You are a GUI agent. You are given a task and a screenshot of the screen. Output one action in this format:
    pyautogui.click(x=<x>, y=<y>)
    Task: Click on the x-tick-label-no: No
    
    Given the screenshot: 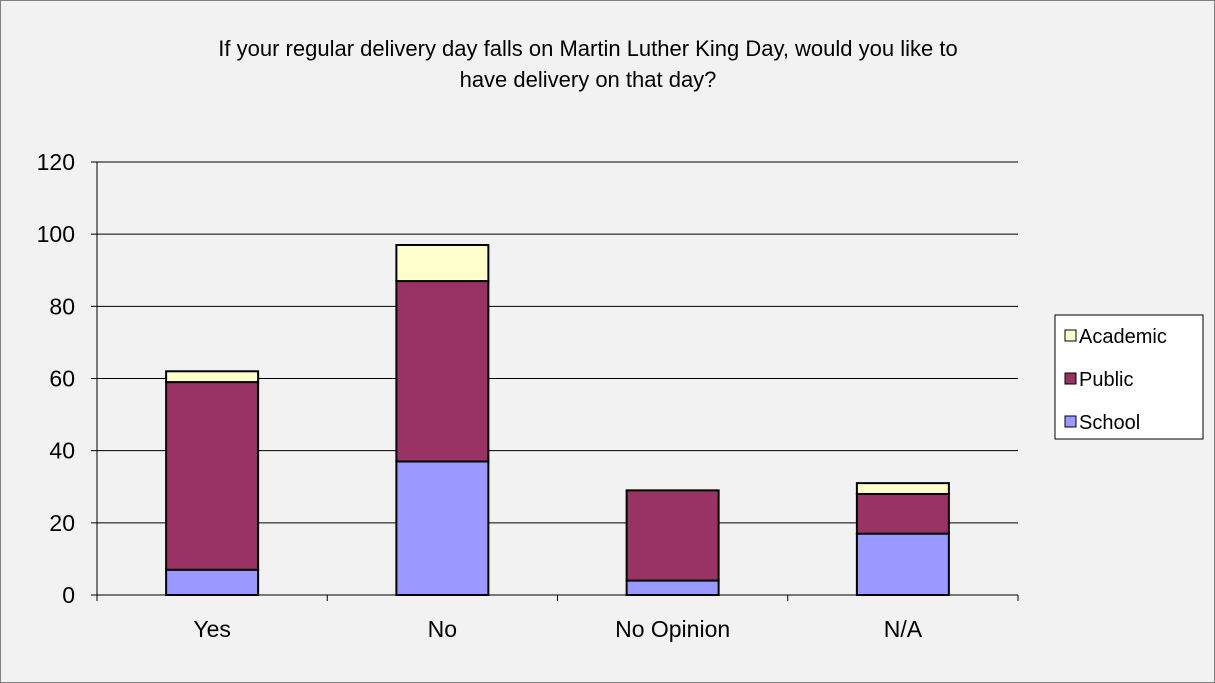 What is the action you would take?
    pyautogui.click(x=442, y=629)
    